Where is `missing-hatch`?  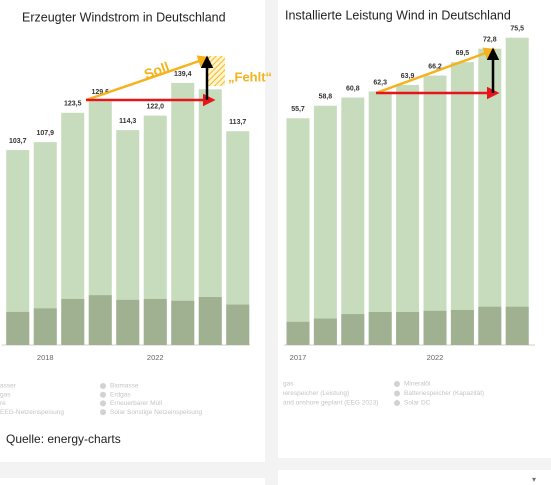
missing-hatch is located at coordinates (216, 71).